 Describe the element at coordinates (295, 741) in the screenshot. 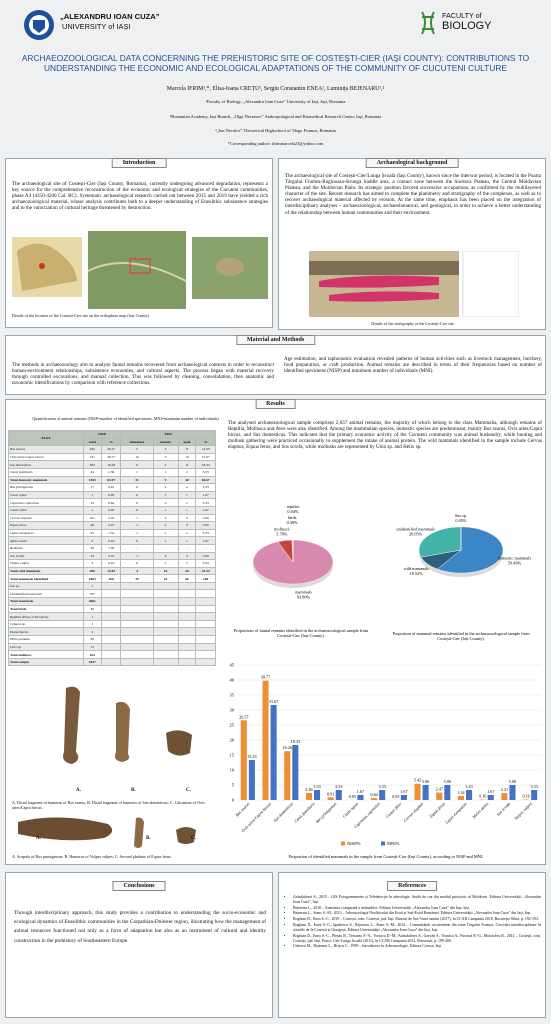

I see `bar-value-label: 18.33` at that location.